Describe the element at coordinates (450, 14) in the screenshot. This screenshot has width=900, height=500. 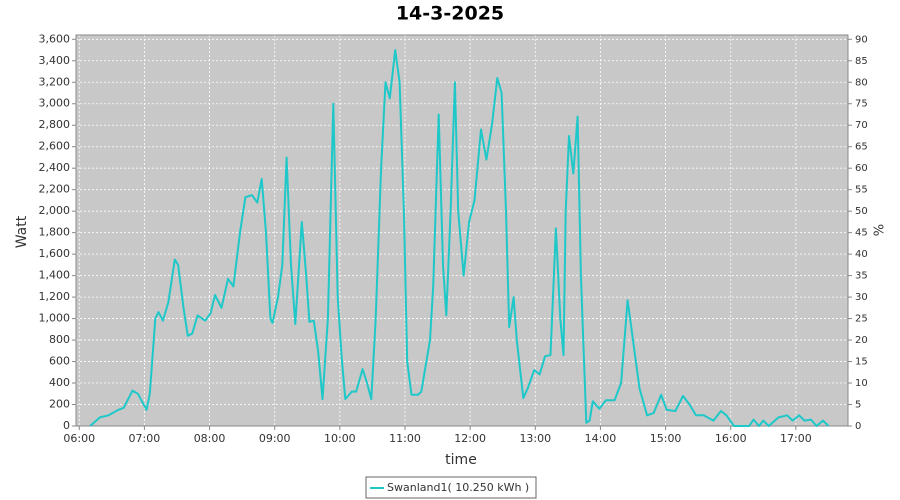
I see `chart-title: 14-3-2025` at that location.